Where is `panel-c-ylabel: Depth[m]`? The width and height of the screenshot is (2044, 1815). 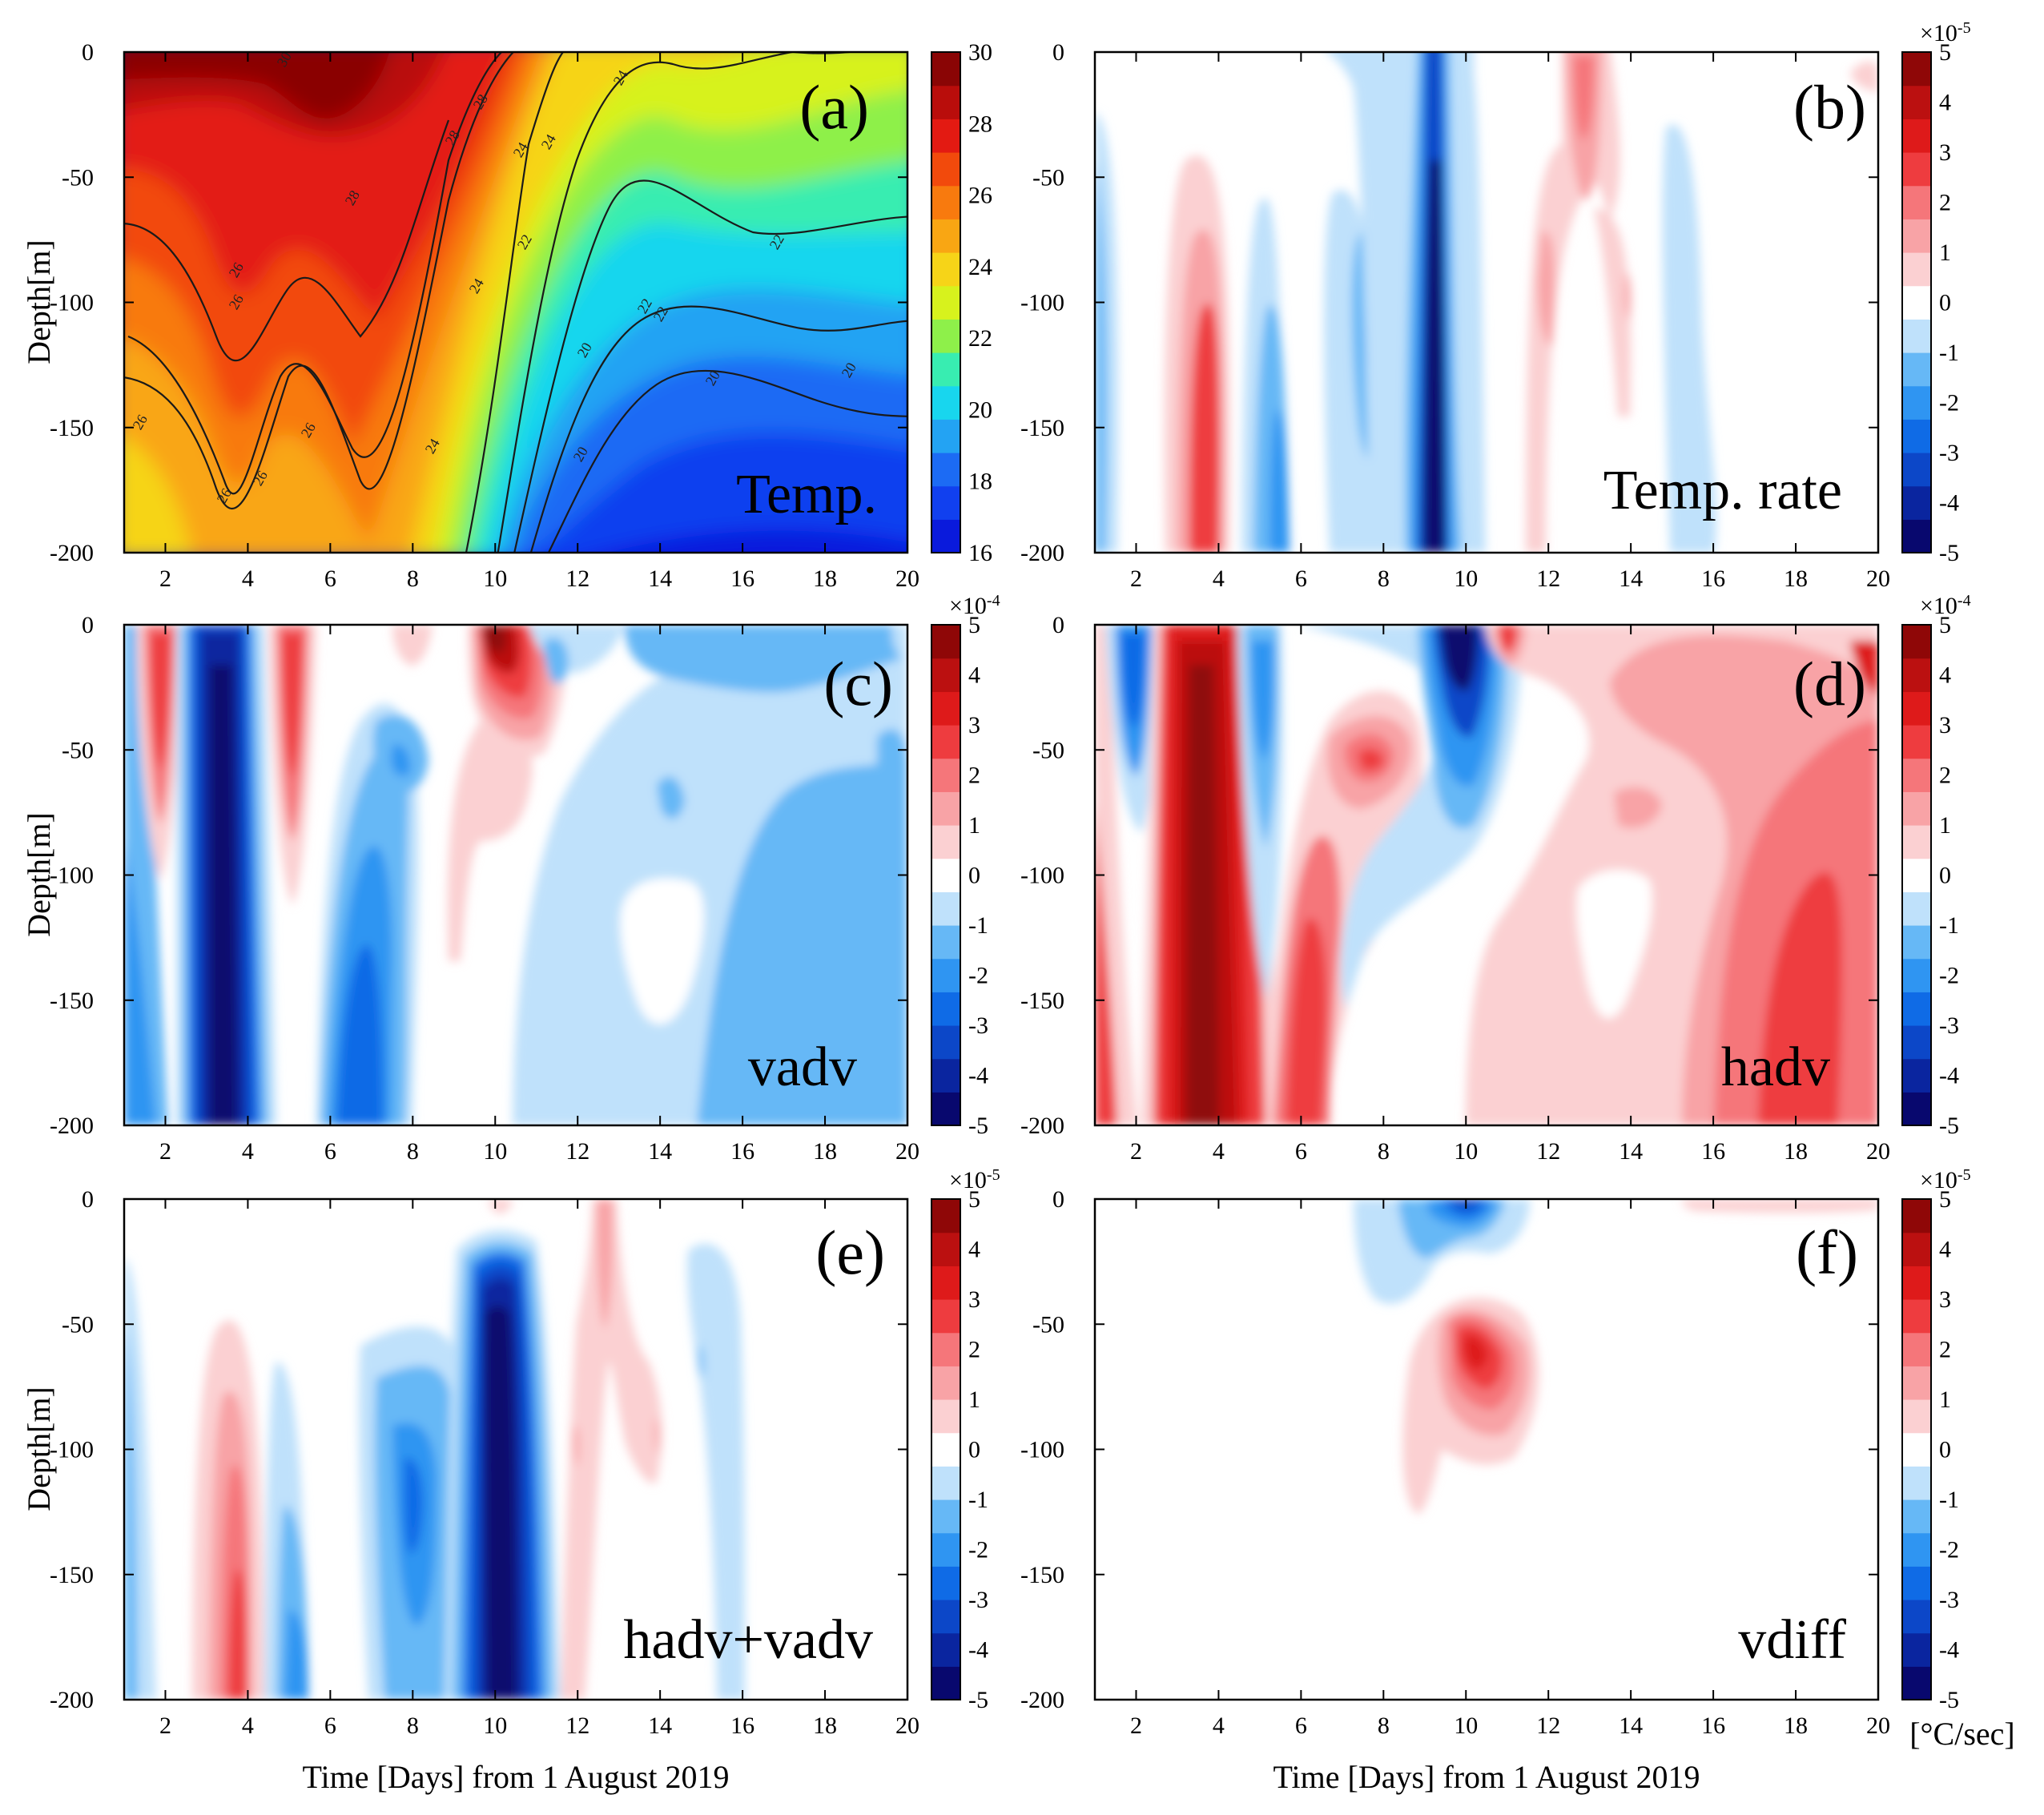 panel-c-ylabel: Depth[m] is located at coordinates (39, 874).